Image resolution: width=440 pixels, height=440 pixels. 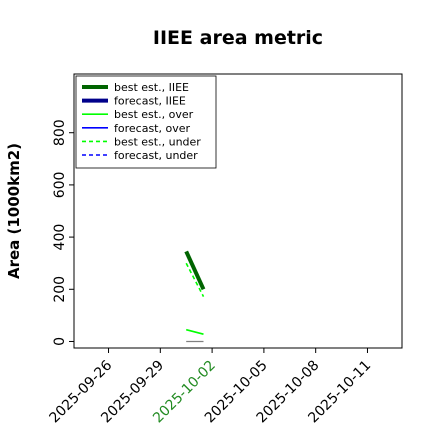 I want to click on y-tick-label: 800, so click(x=60, y=132).